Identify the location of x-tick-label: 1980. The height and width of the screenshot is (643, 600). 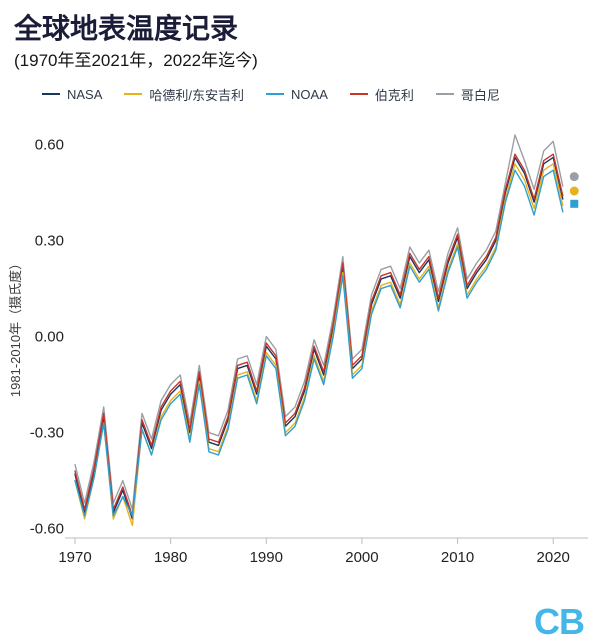
(170, 557).